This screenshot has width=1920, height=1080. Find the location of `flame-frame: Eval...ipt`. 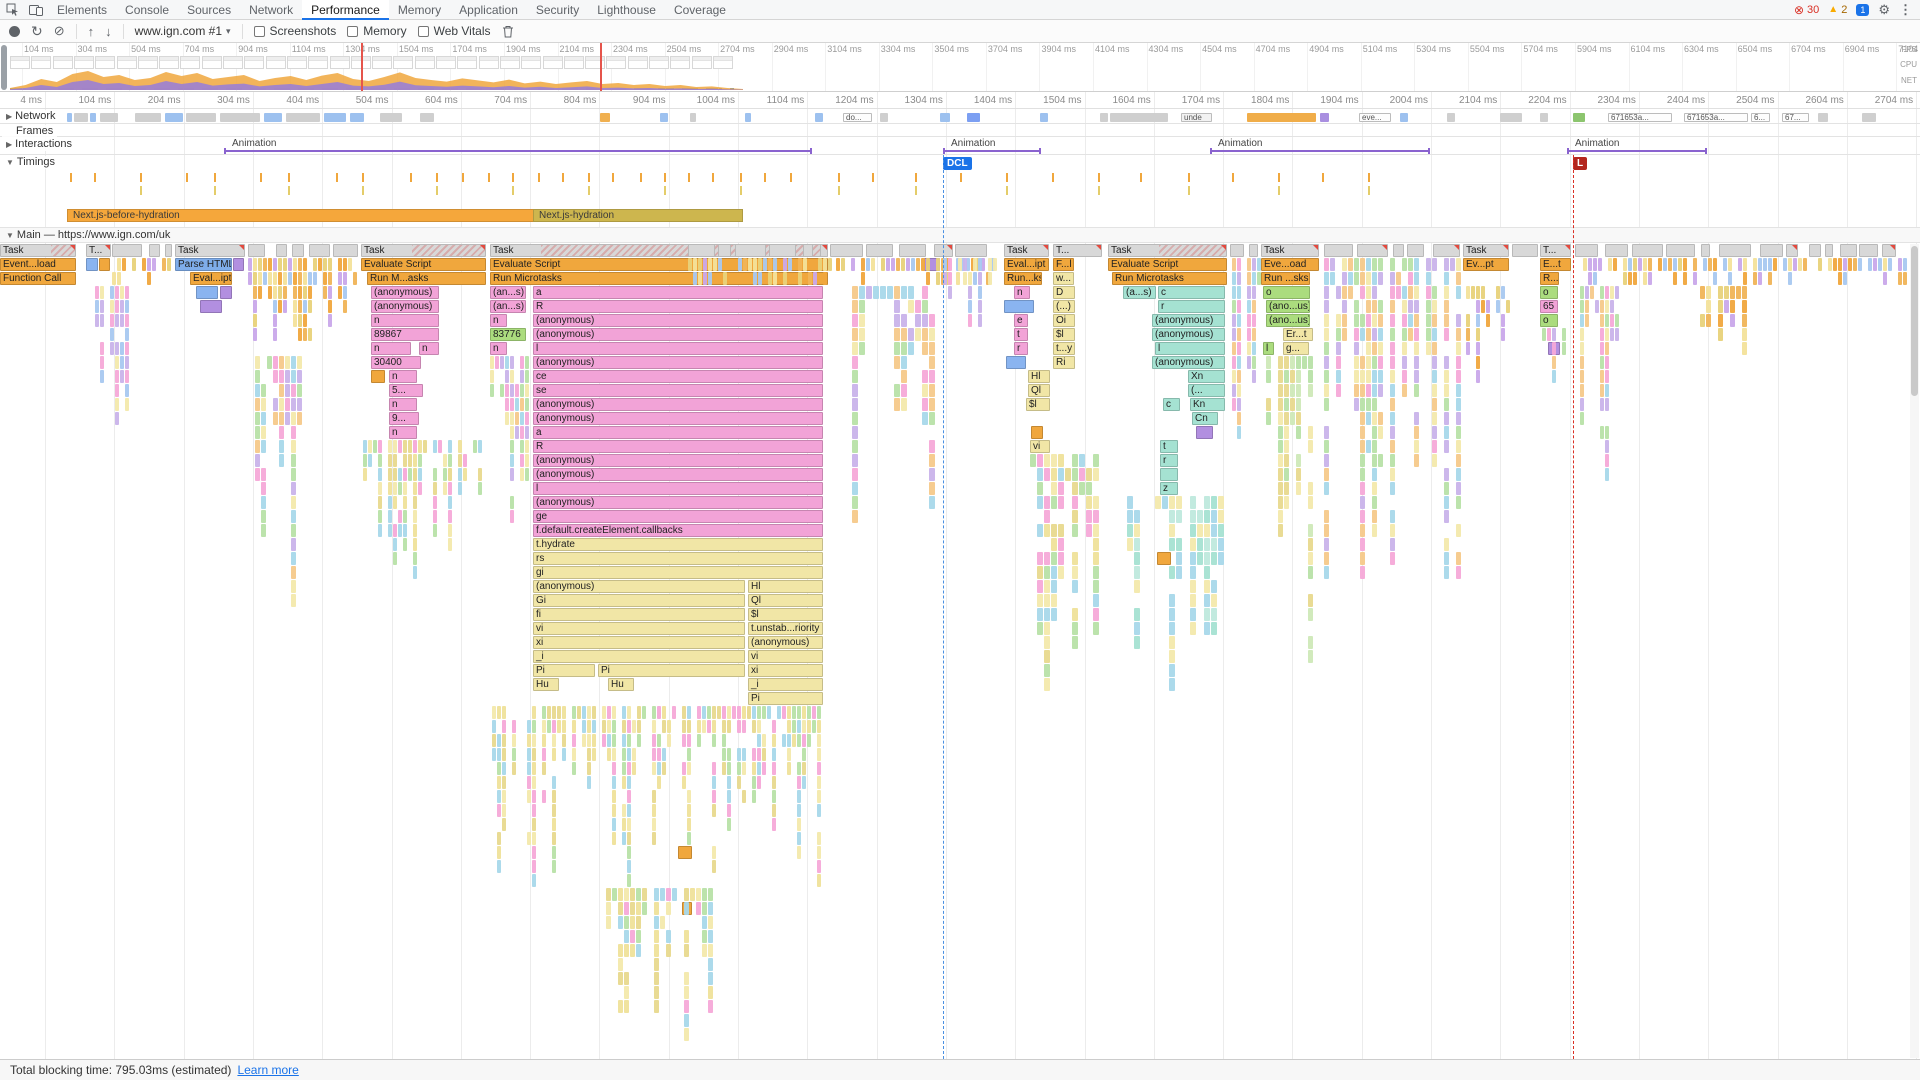

flame-frame: Eval...ipt is located at coordinates (211, 278).